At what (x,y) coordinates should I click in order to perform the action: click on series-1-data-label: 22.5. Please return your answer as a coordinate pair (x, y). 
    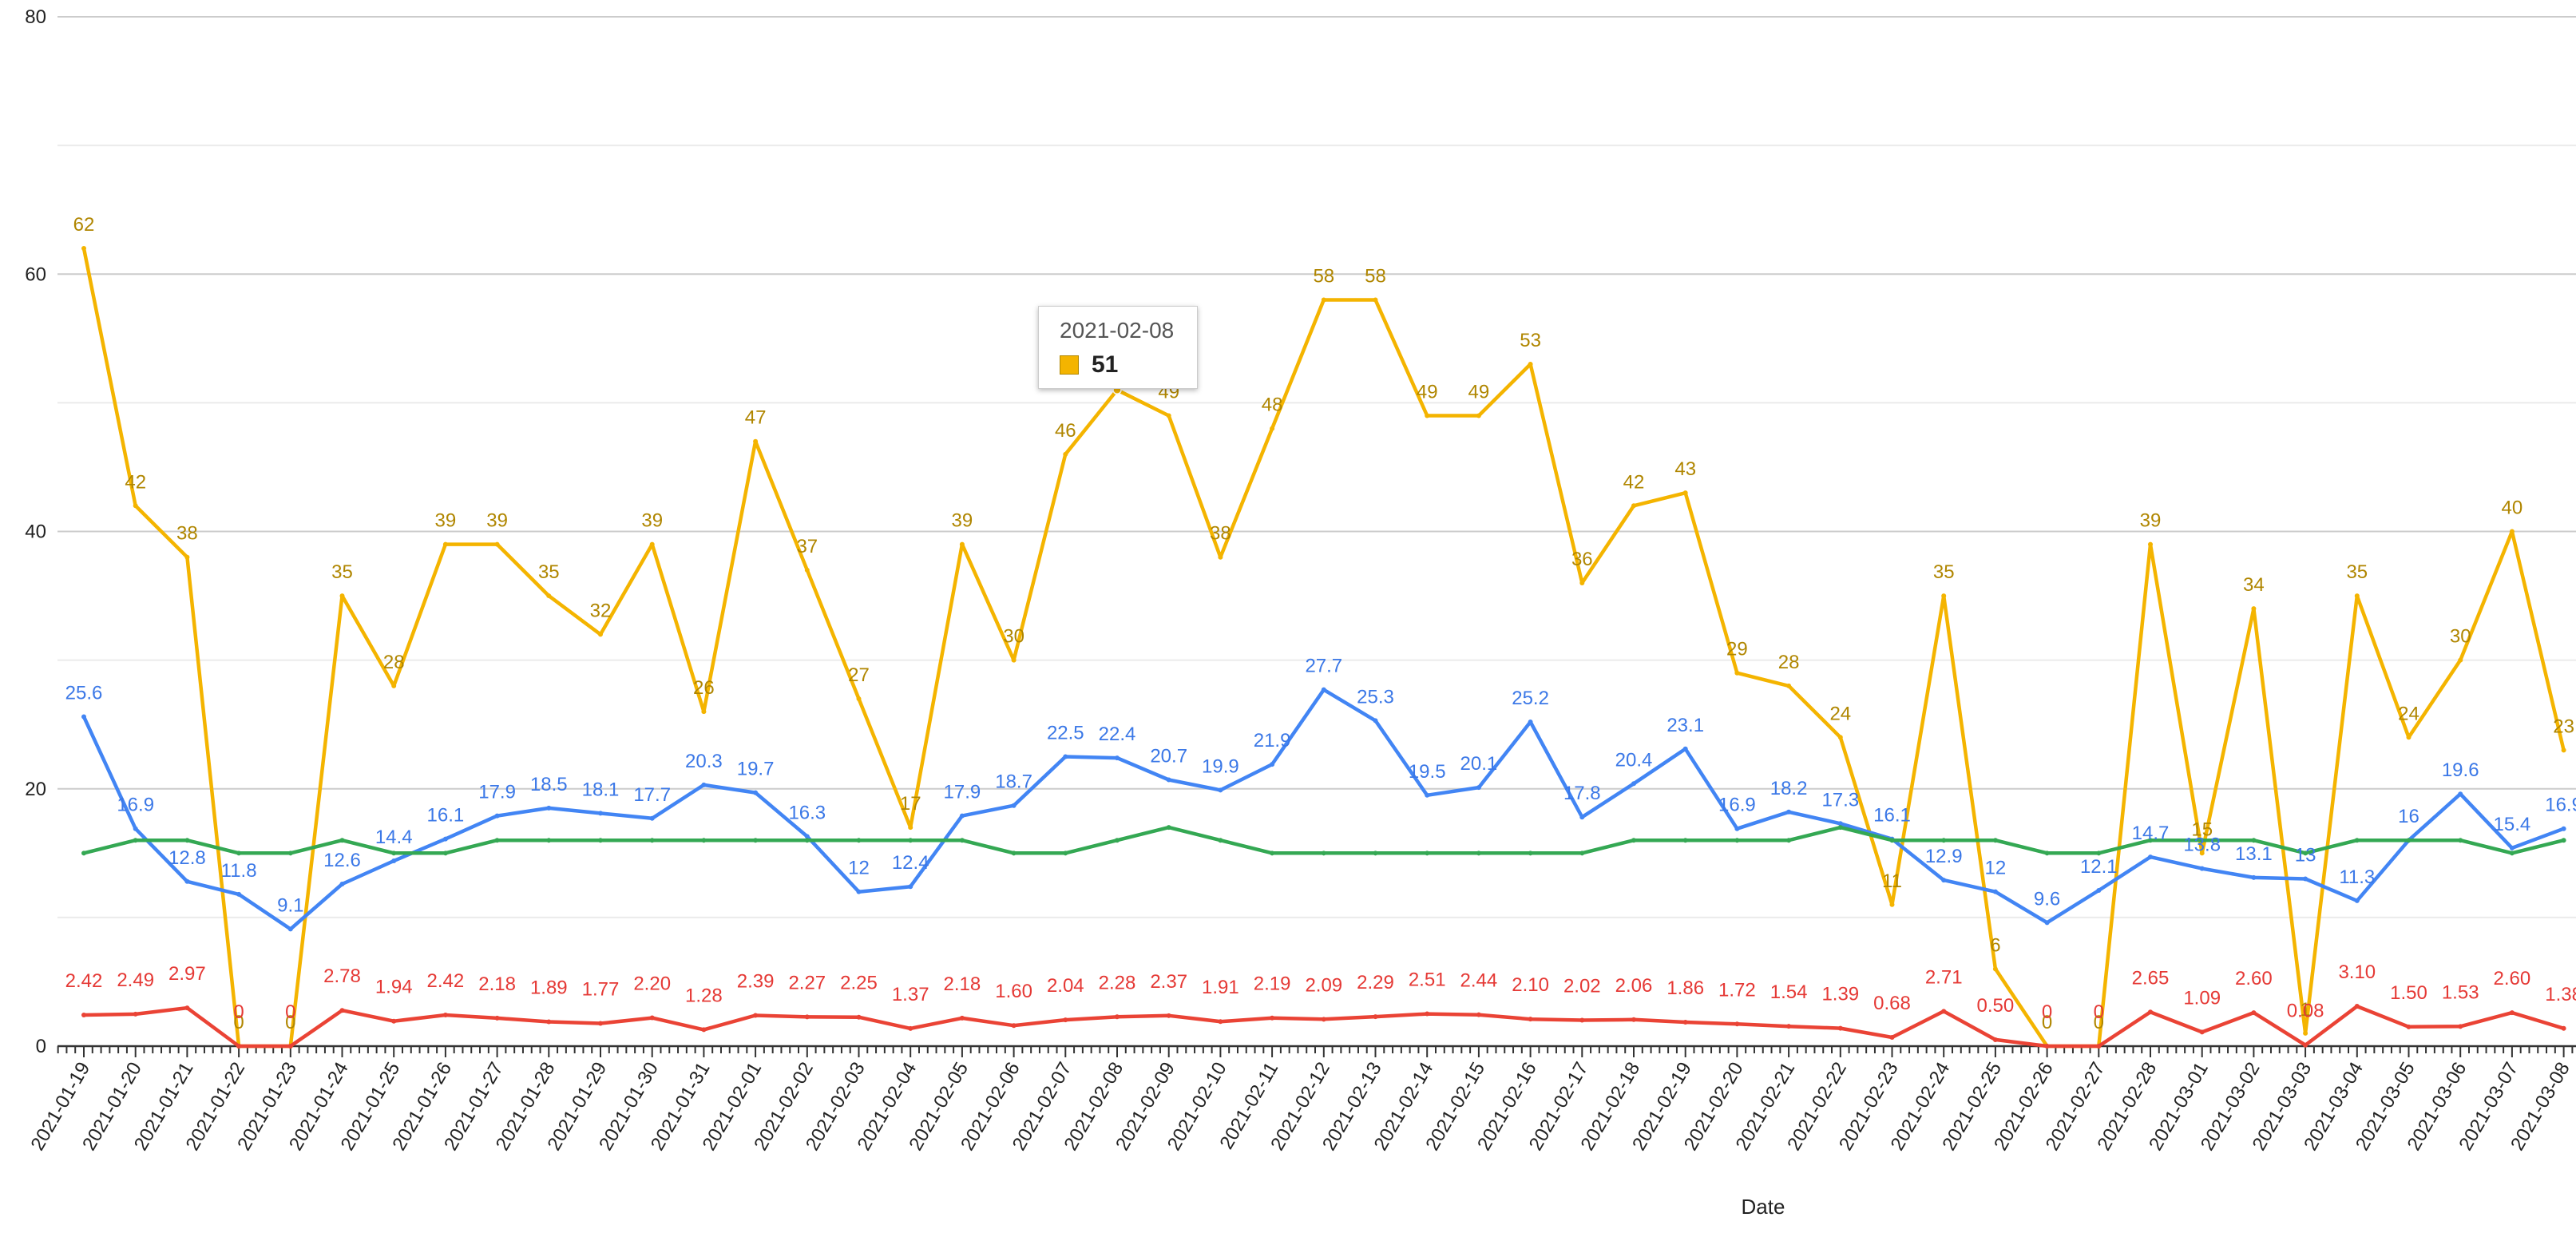
    Looking at the image, I should click on (1065, 732).